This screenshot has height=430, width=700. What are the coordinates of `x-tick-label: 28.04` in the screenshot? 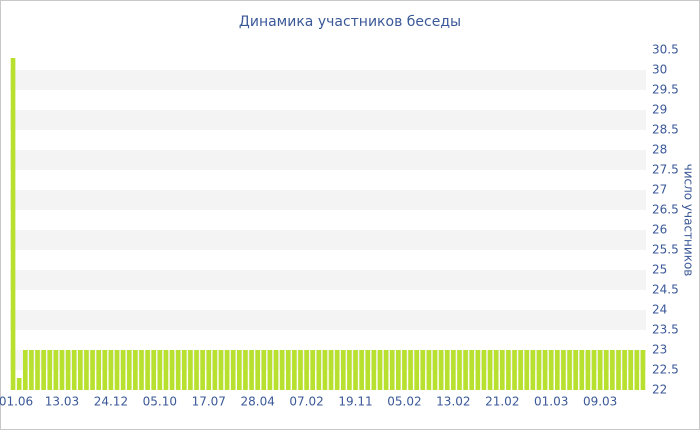 It's located at (257, 402).